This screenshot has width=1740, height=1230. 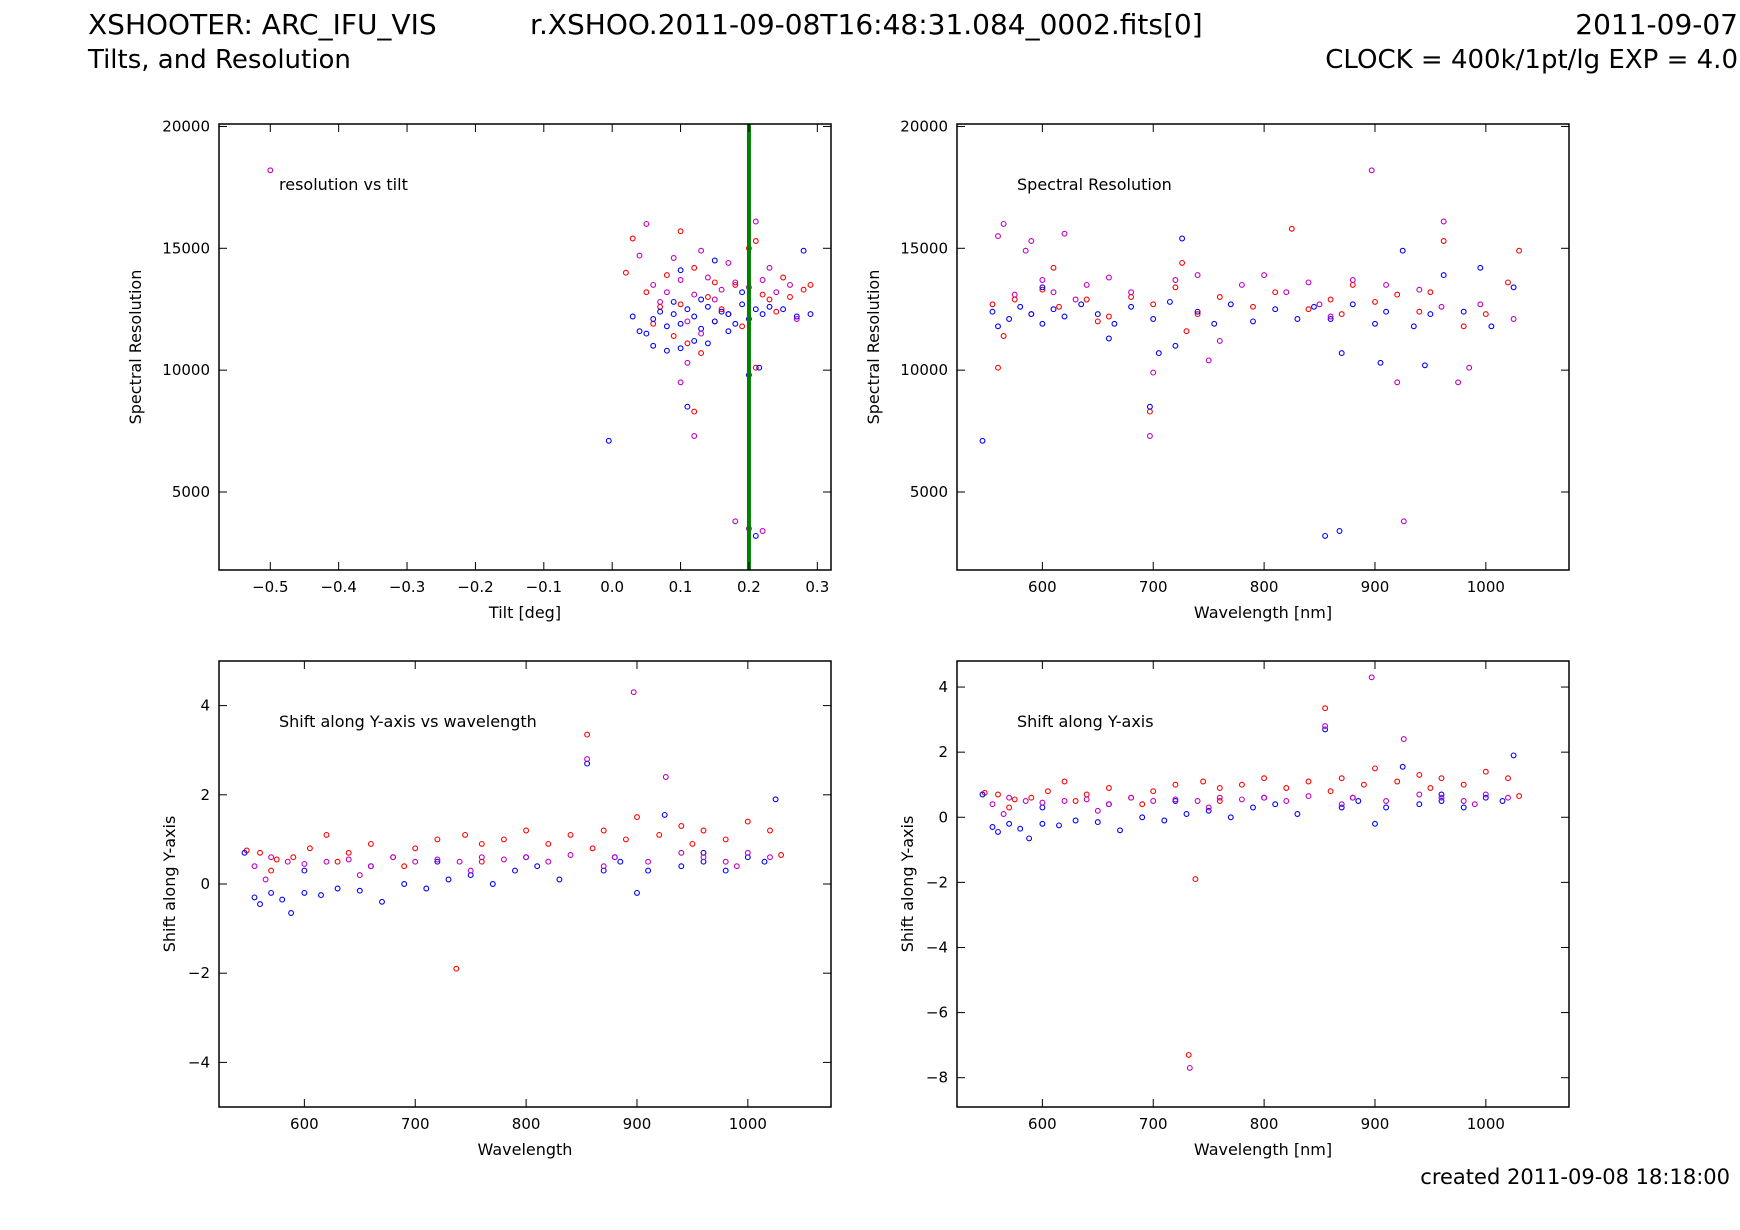 I want to click on x-tick-label: 0.2, so click(x=749, y=587).